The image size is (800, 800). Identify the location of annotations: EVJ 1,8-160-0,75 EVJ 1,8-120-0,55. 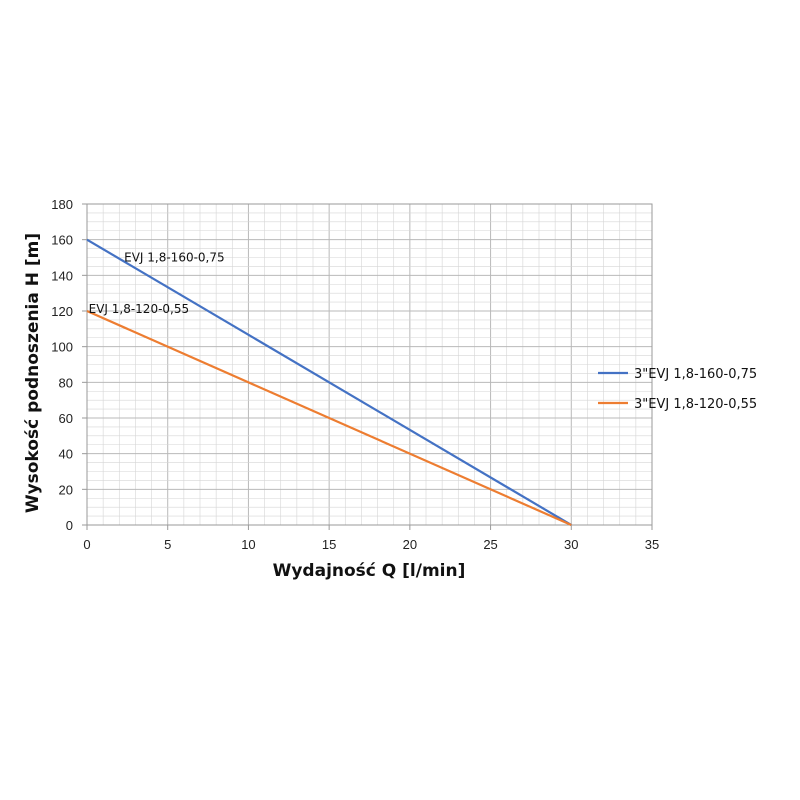
(157, 284).